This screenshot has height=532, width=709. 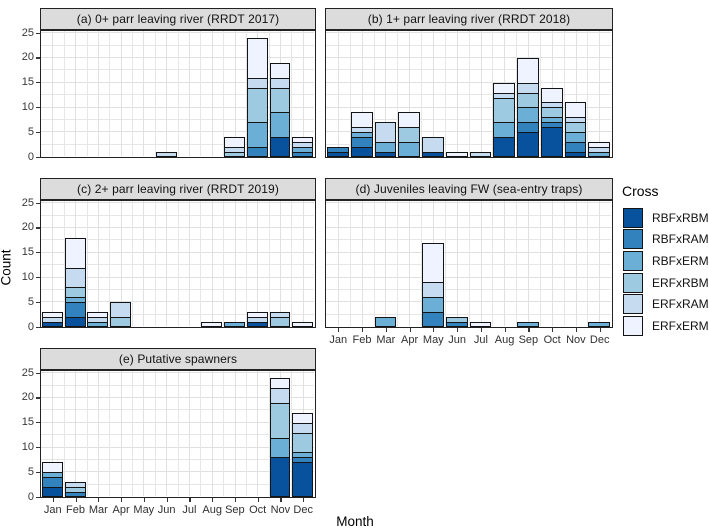 What do you see at coordinates (385, 264) in the screenshot?
I see `bar-d-mar` at bounding box center [385, 264].